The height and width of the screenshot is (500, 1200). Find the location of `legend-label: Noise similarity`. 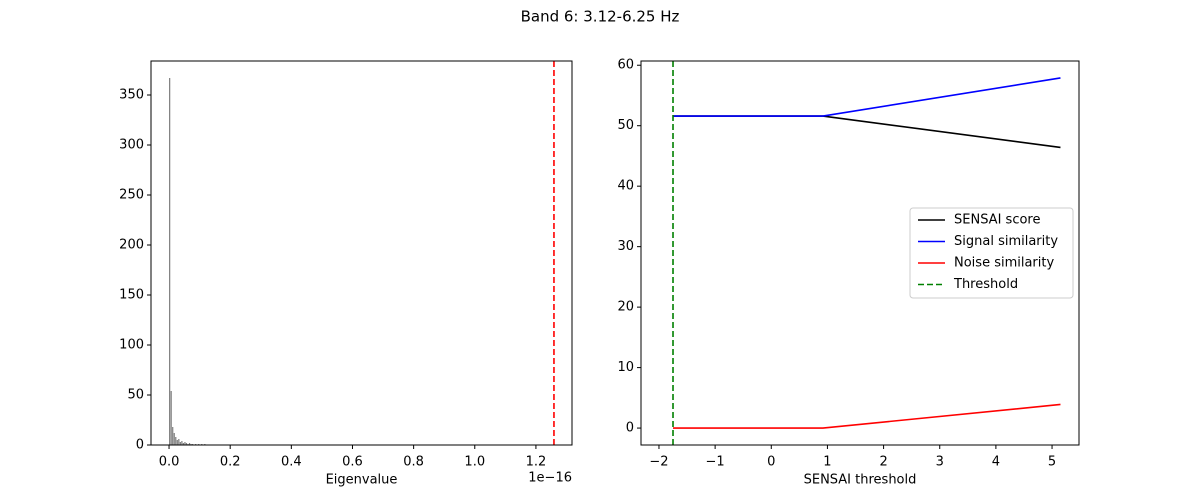

legend-label: Noise similarity is located at coordinates (1004, 263).